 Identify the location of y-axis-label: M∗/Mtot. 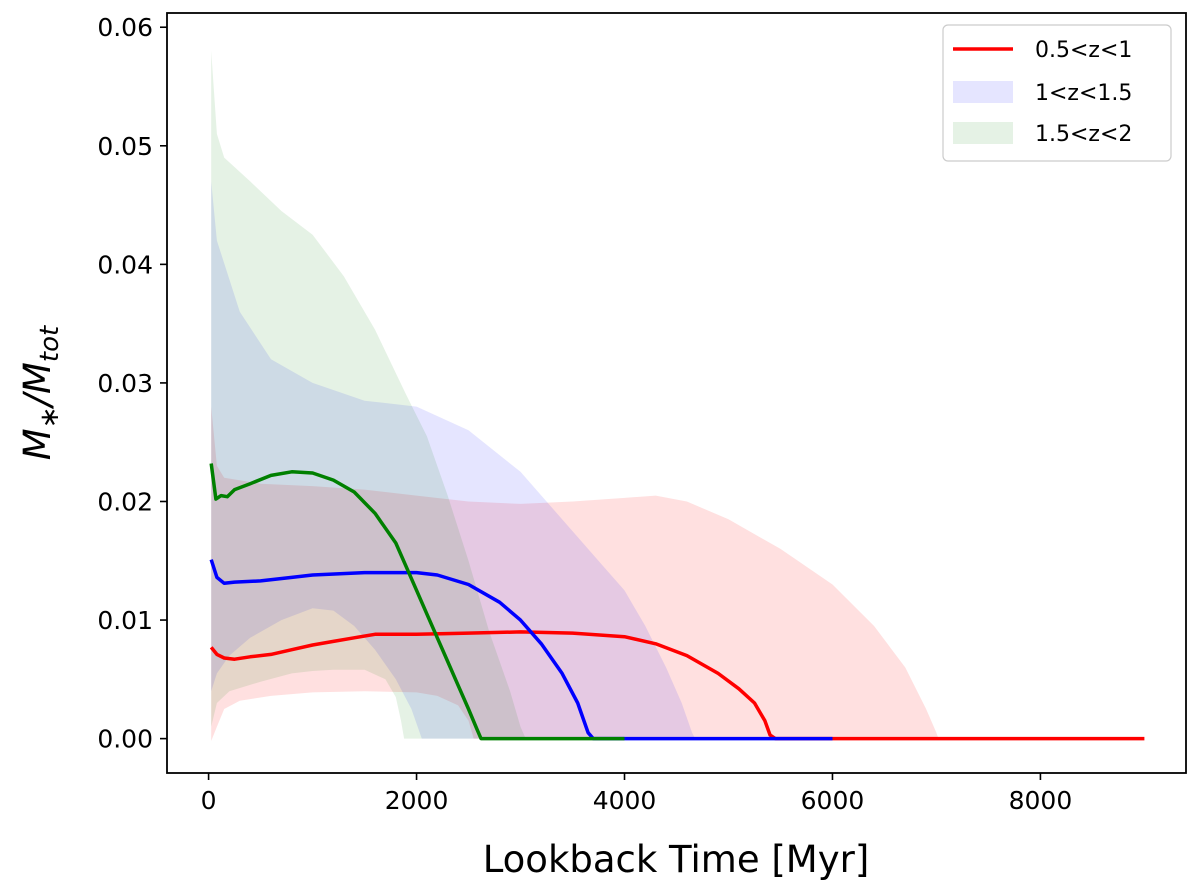
(40, 392).